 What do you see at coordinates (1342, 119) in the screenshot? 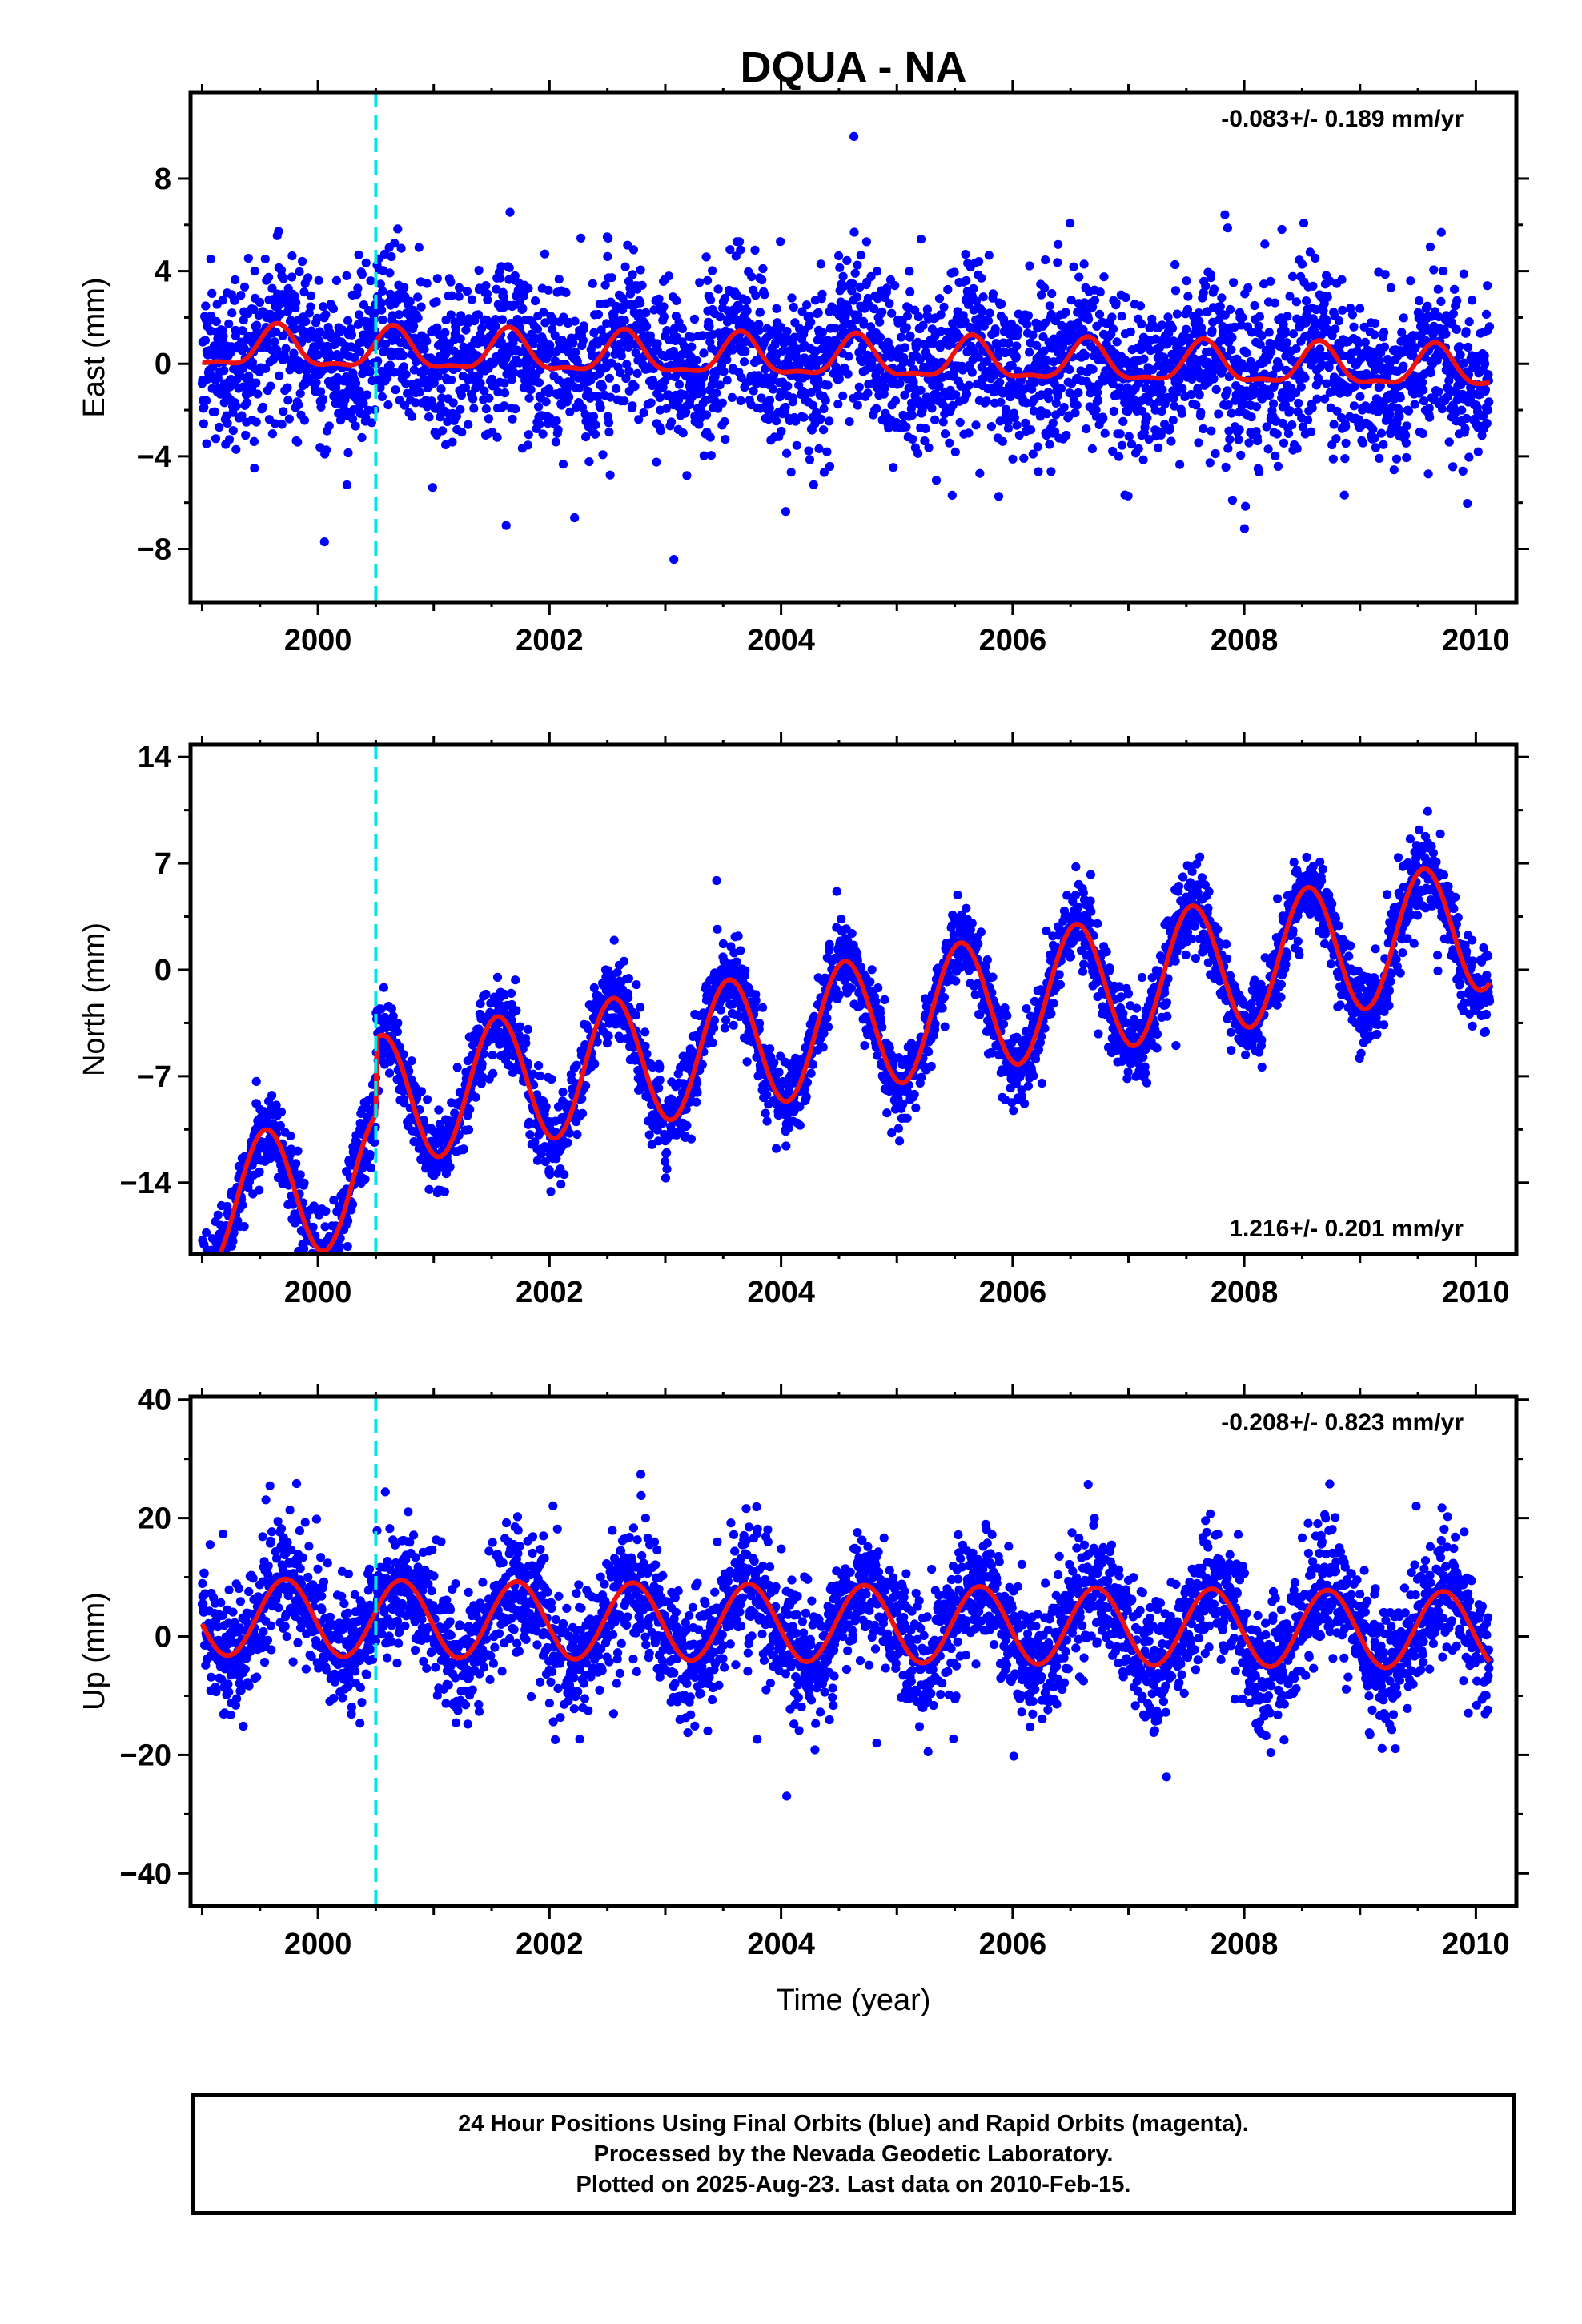
I see `rate-annotation: -0.083+/- 0.189 mm/yr` at bounding box center [1342, 119].